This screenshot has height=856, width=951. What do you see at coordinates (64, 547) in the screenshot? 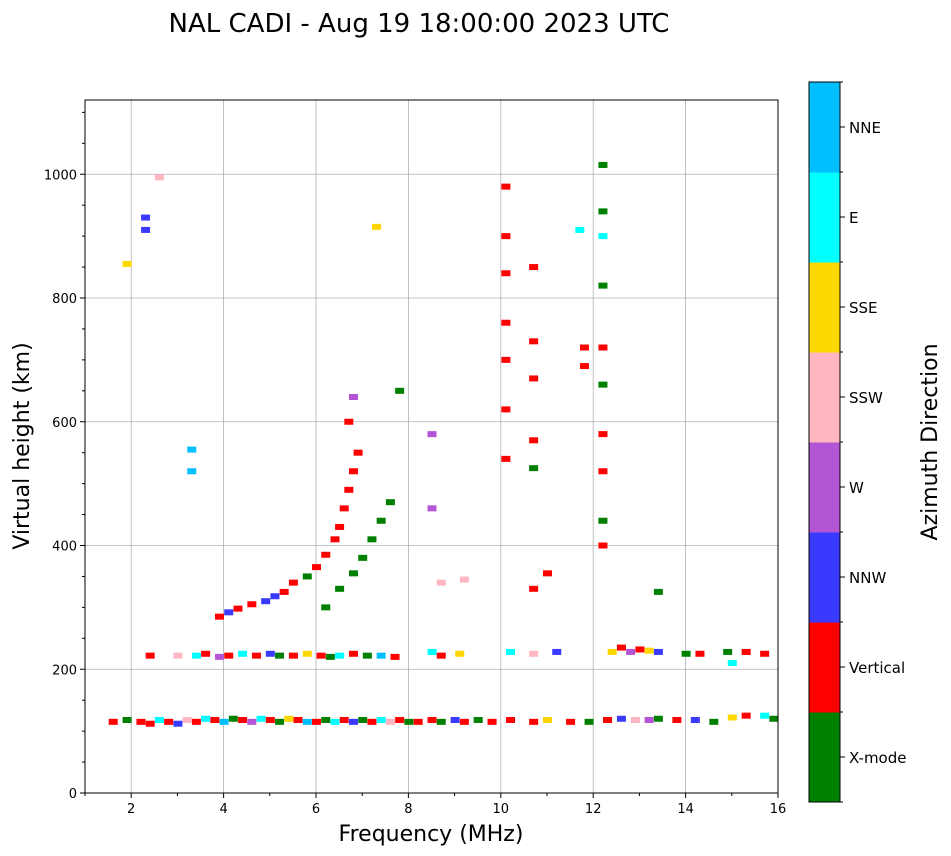
I see `y-tick-label: 400` at bounding box center [64, 547].